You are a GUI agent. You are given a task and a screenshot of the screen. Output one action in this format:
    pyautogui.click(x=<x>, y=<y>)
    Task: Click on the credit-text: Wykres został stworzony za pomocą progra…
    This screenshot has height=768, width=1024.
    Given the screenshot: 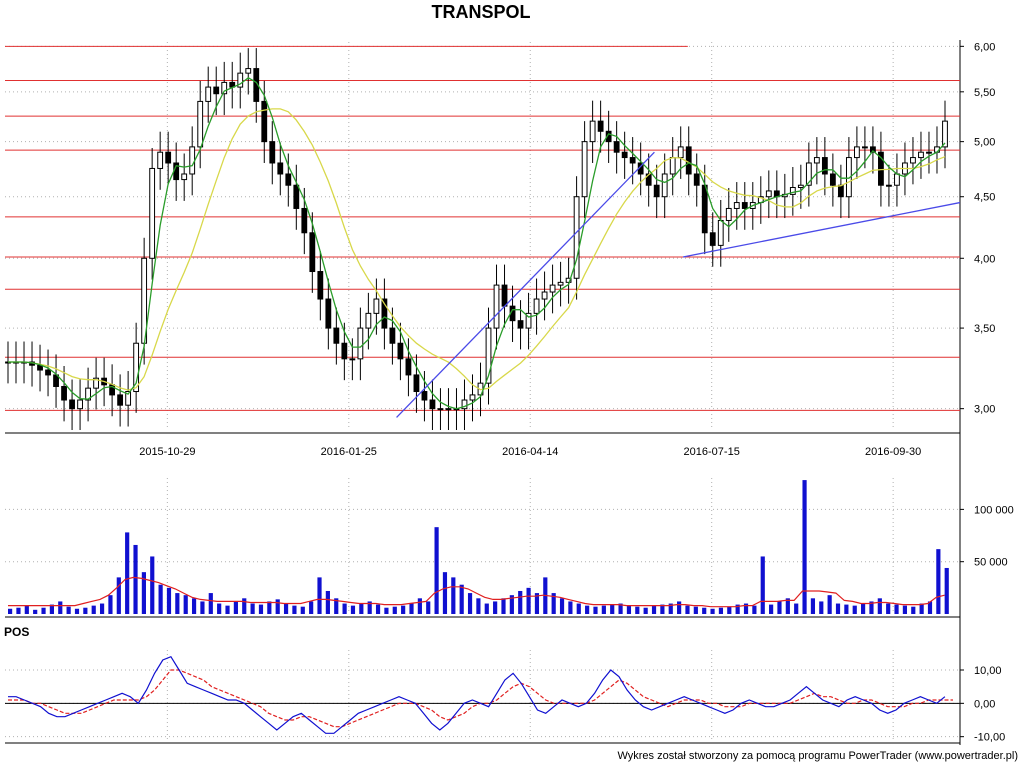 What is the action you would take?
    pyautogui.click(x=817, y=756)
    